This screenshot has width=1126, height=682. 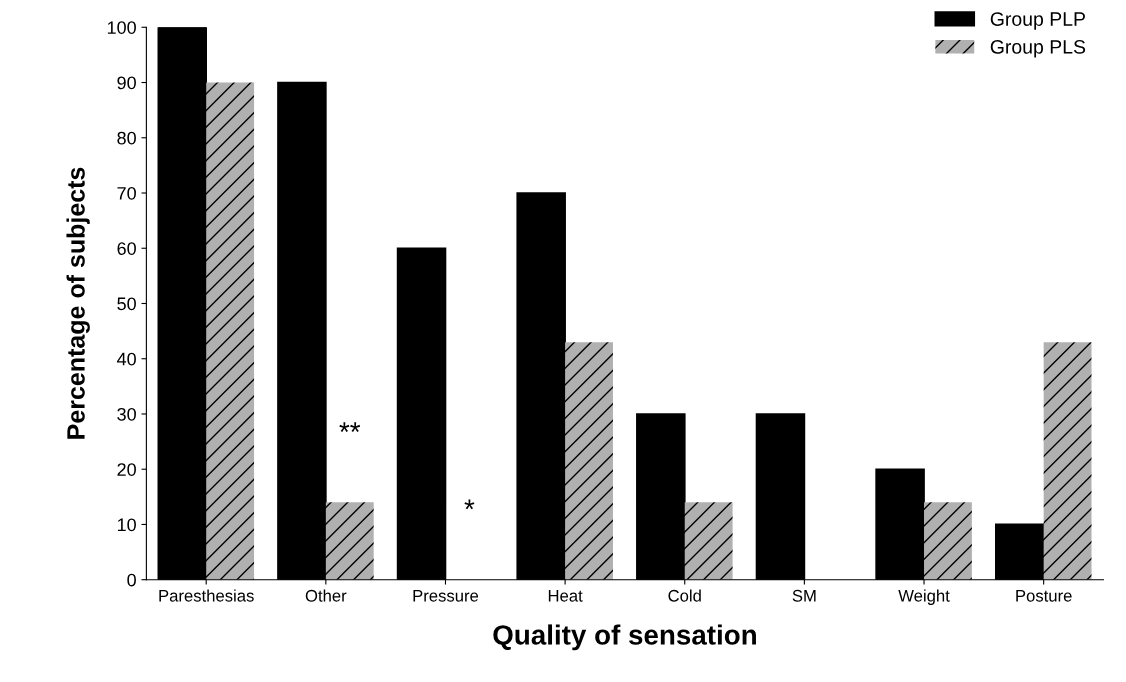 I want to click on x-tick-label: Pressure, so click(x=446, y=596).